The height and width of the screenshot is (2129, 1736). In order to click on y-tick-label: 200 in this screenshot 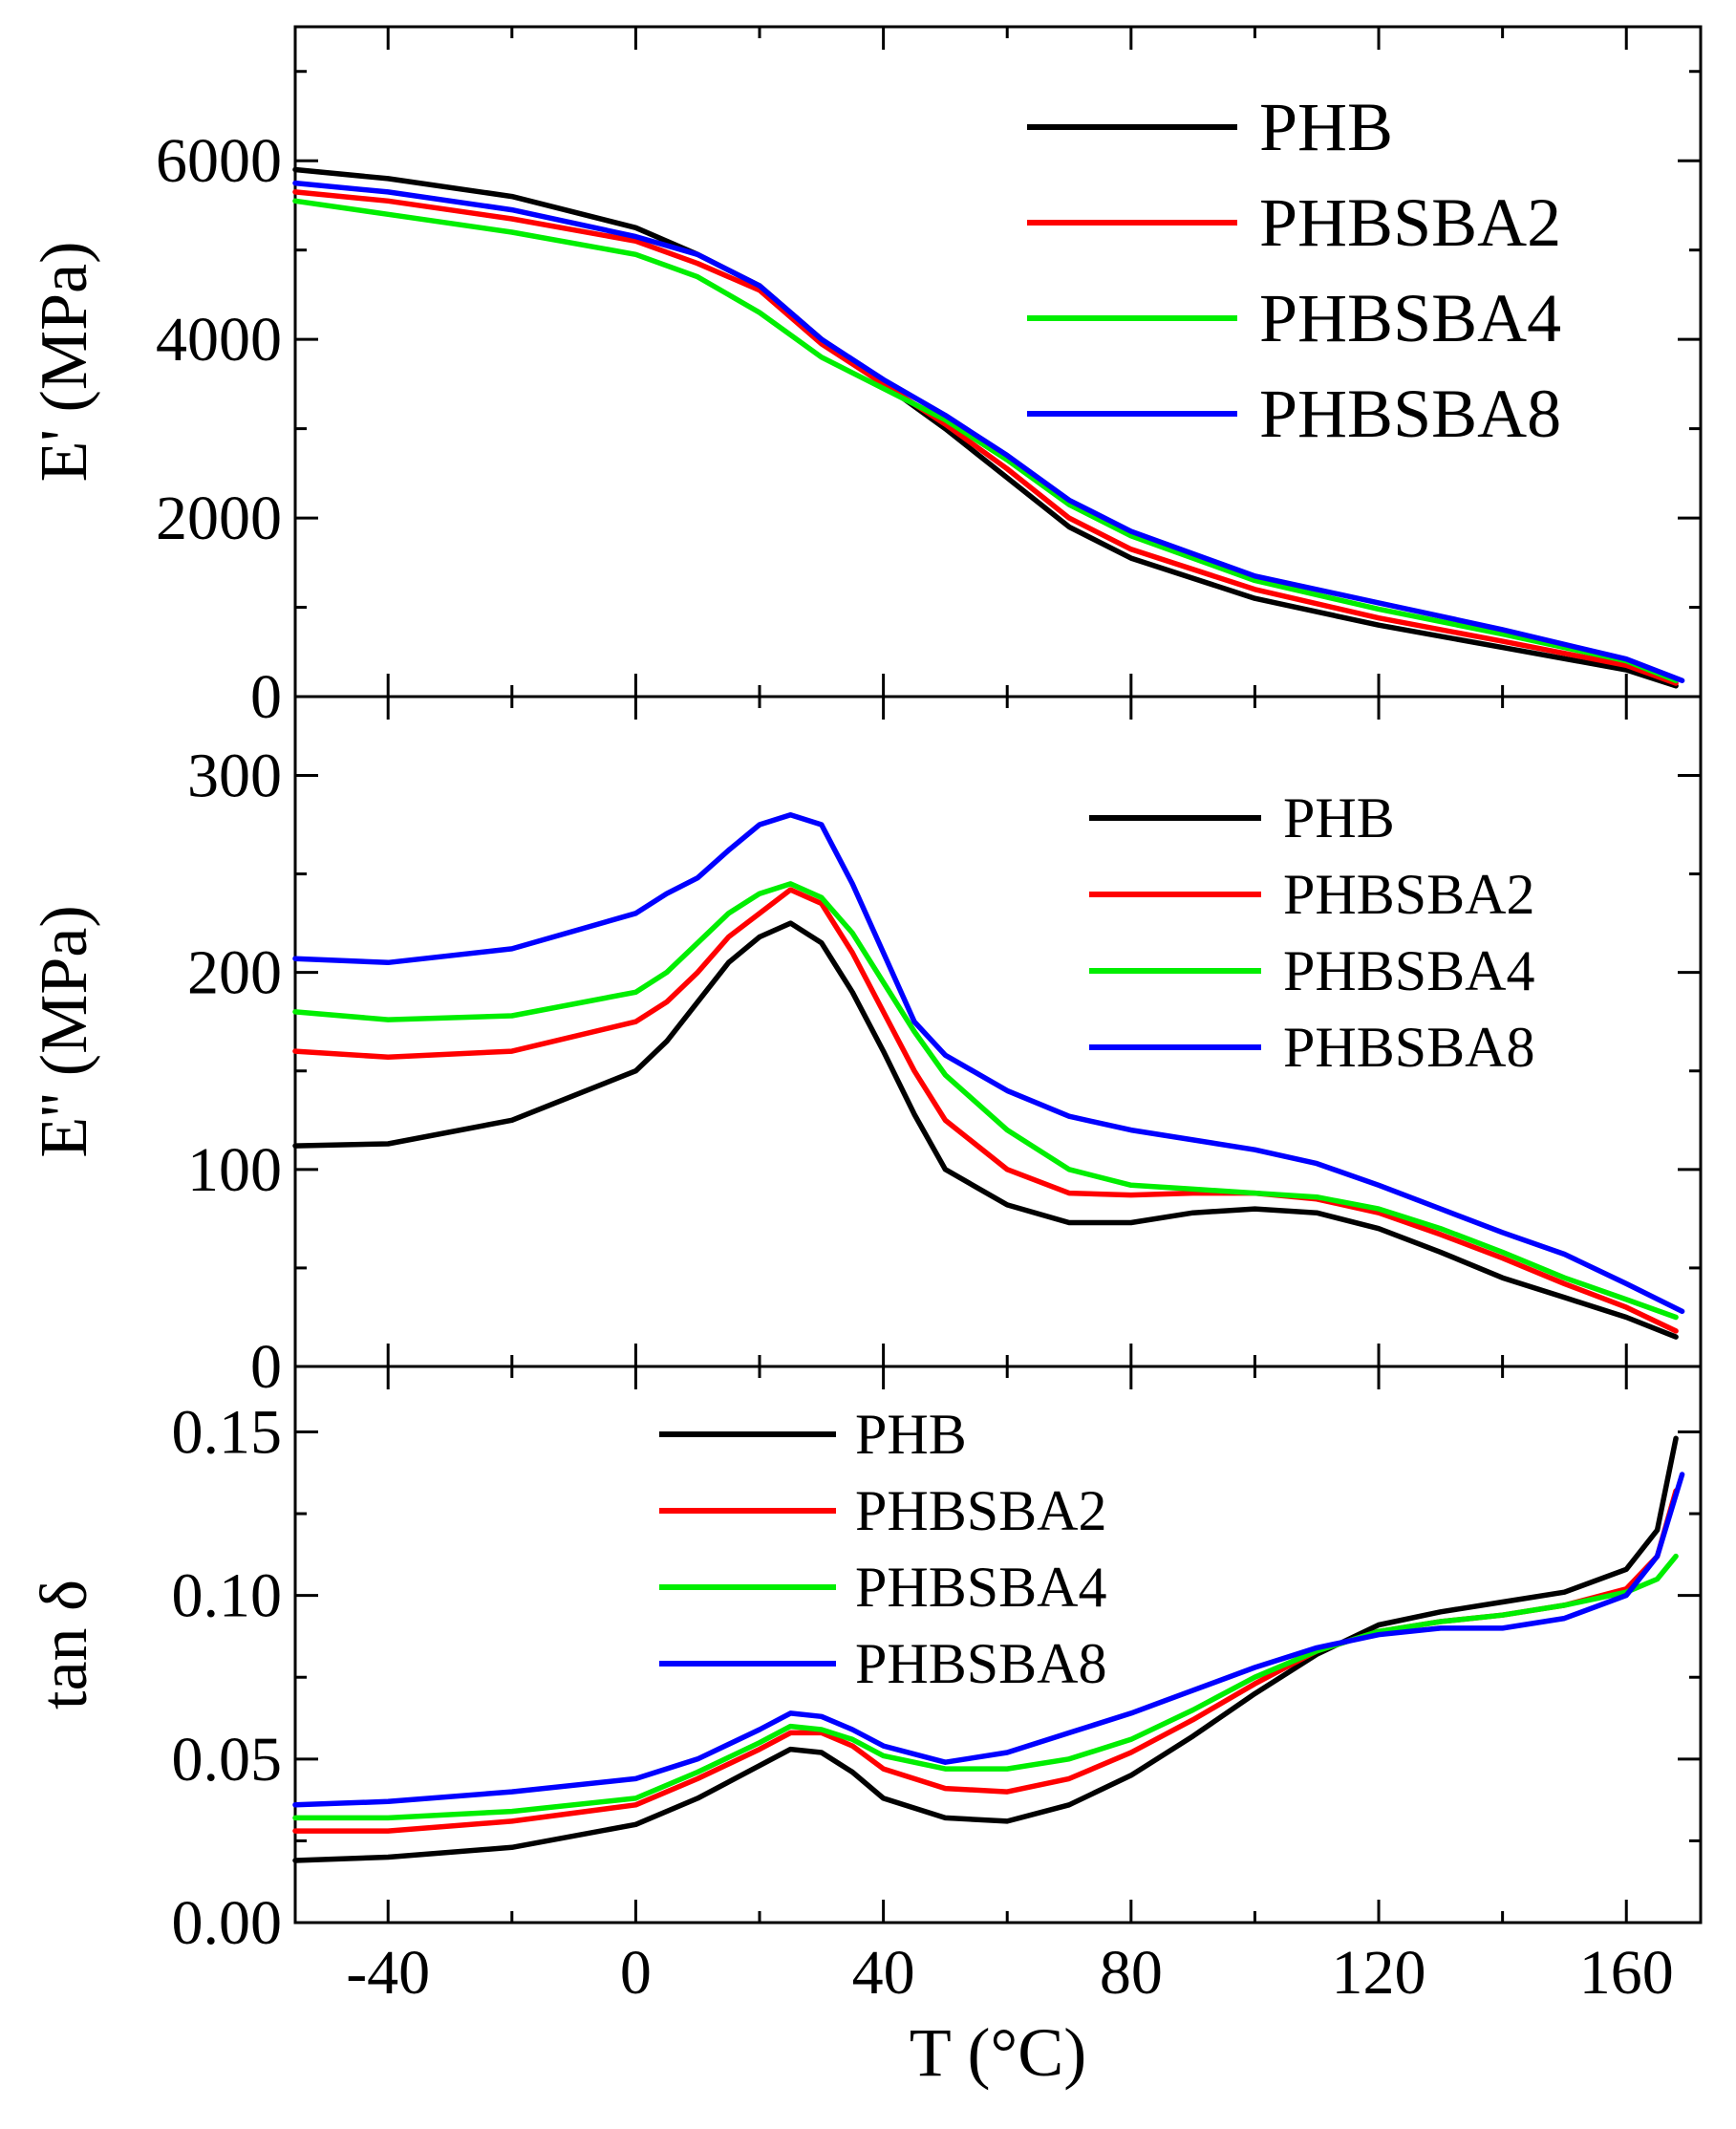, I will do `click(234, 973)`.